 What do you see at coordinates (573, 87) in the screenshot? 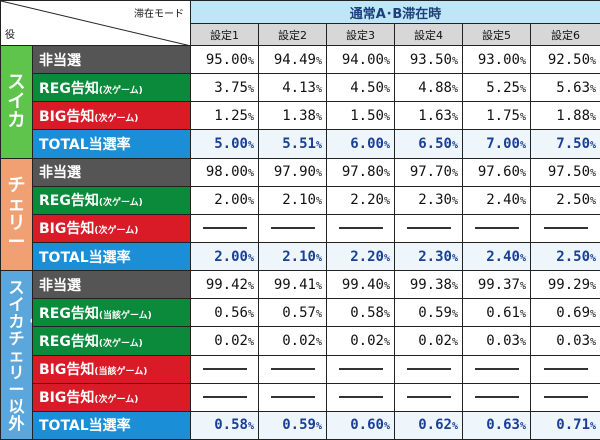
I see `value-number: 5.63` at bounding box center [573, 87].